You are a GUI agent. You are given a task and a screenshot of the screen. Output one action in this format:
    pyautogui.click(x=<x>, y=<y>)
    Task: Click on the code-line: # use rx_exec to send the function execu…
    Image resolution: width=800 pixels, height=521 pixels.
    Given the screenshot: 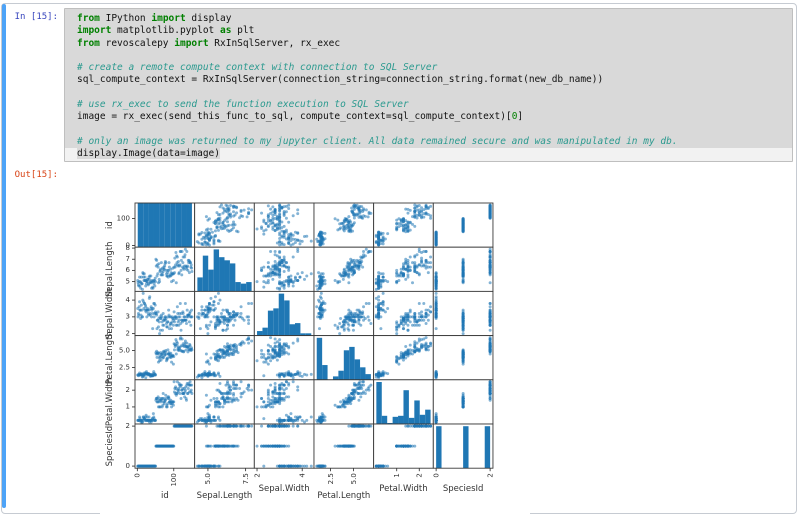 What is the action you would take?
    pyautogui.click(x=243, y=105)
    